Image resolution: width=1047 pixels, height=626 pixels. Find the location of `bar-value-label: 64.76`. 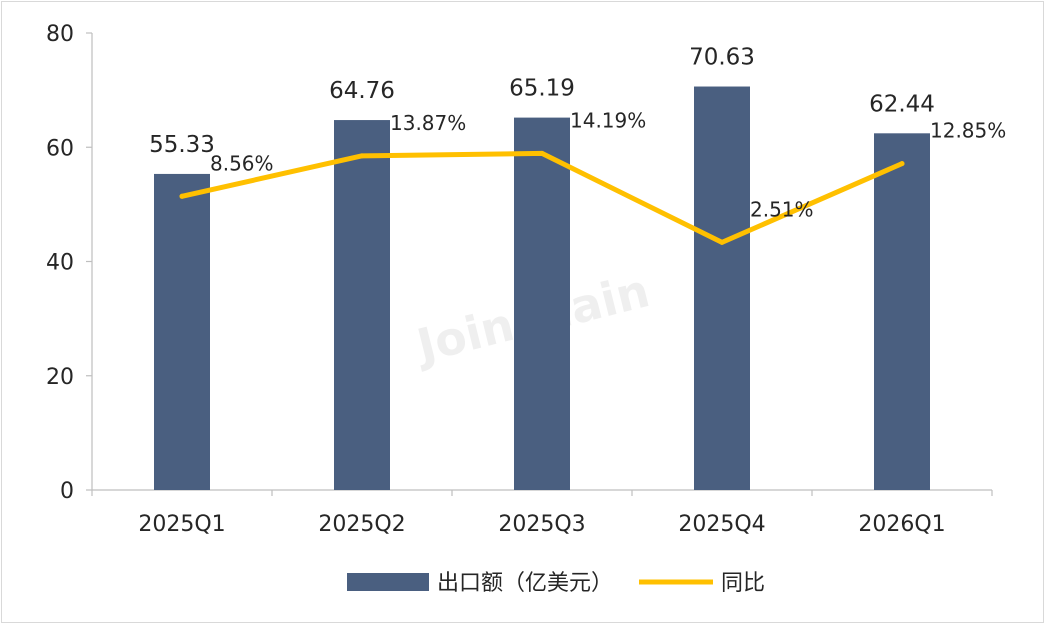

bar-value-label: 64.76 is located at coordinates (362, 91).